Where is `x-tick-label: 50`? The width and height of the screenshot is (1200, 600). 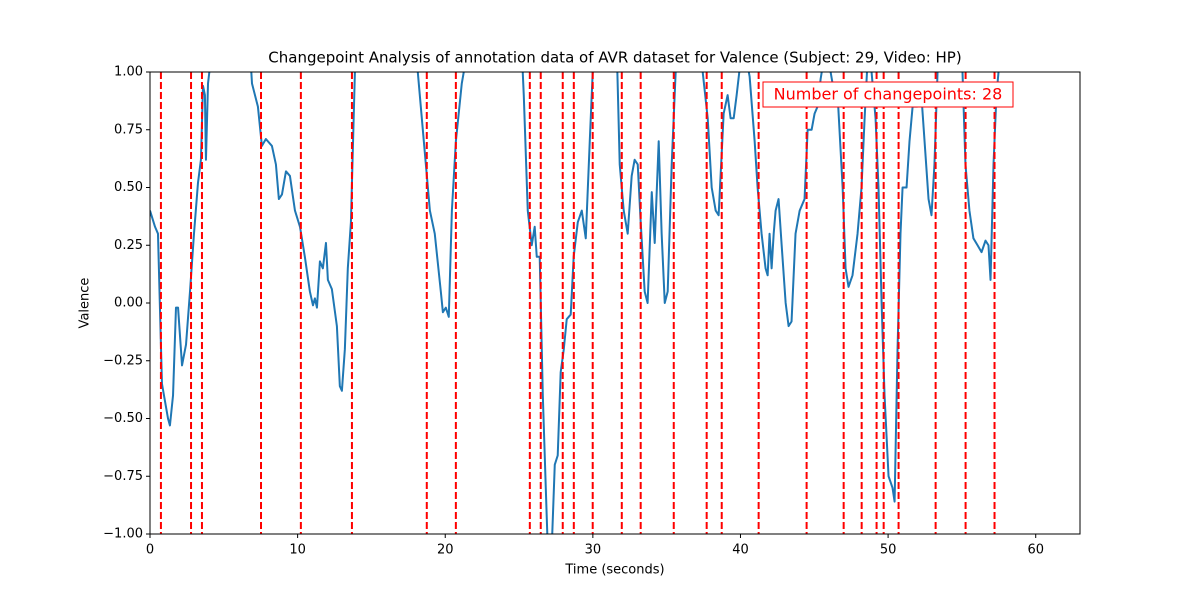
x-tick-label: 50 is located at coordinates (888, 550).